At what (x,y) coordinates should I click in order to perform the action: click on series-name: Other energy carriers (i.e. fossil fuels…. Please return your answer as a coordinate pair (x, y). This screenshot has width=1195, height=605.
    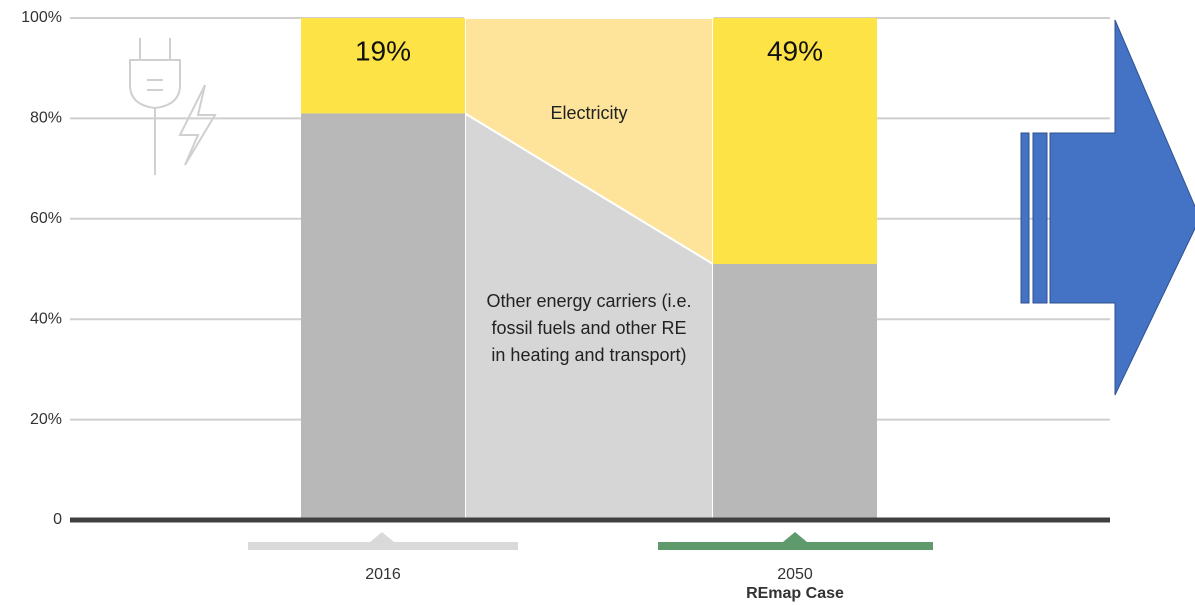
    Looking at the image, I should click on (589, 328).